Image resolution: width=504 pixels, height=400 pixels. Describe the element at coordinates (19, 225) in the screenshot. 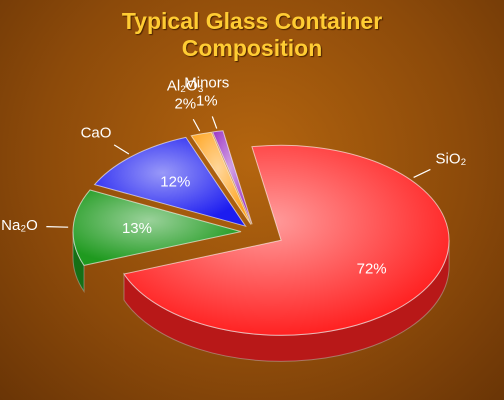

I see `category-label: Na₂O` at that location.